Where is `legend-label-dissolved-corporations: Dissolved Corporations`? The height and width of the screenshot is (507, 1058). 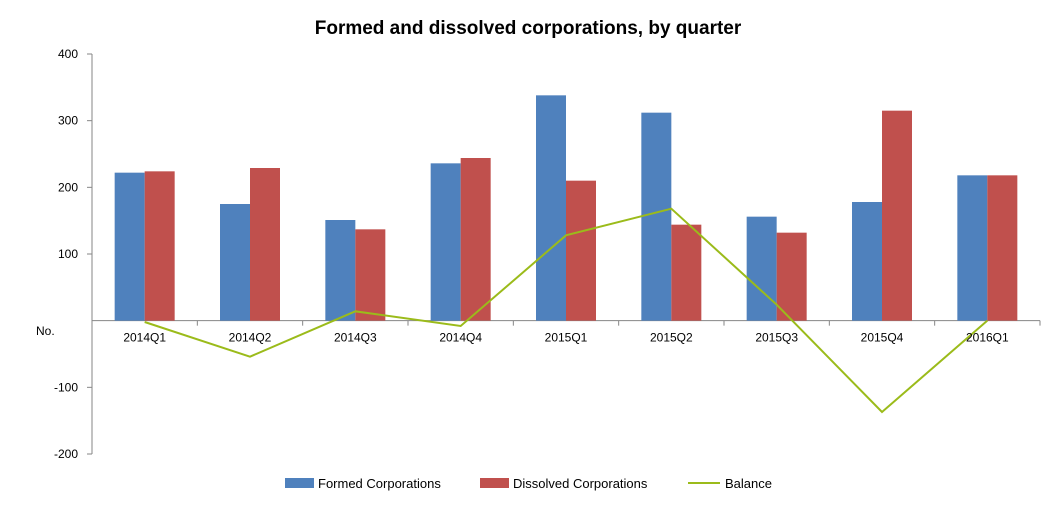
legend-label-dissolved-corporations: Dissolved Corporations is located at coordinates (580, 483).